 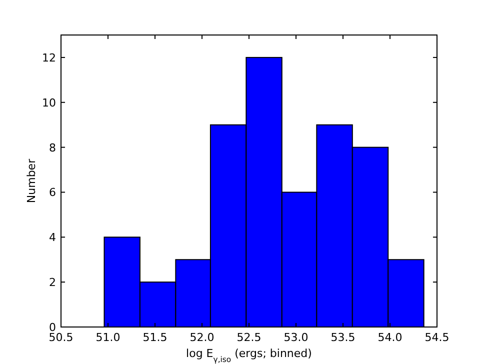 What do you see at coordinates (249, 337) in the screenshot?
I see `x-tick-label: 52.5` at bounding box center [249, 337].